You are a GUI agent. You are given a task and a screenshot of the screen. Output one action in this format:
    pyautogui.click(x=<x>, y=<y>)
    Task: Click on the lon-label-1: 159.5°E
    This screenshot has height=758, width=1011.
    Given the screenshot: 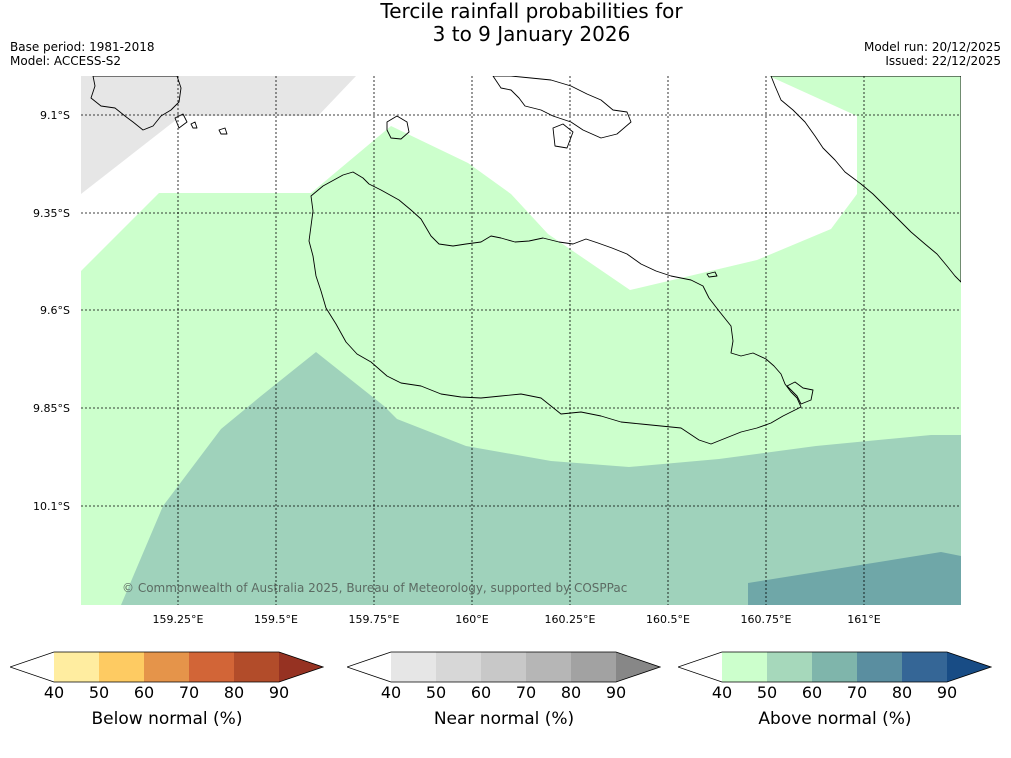 What is the action you would take?
    pyautogui.click(x=276, y=619)
    